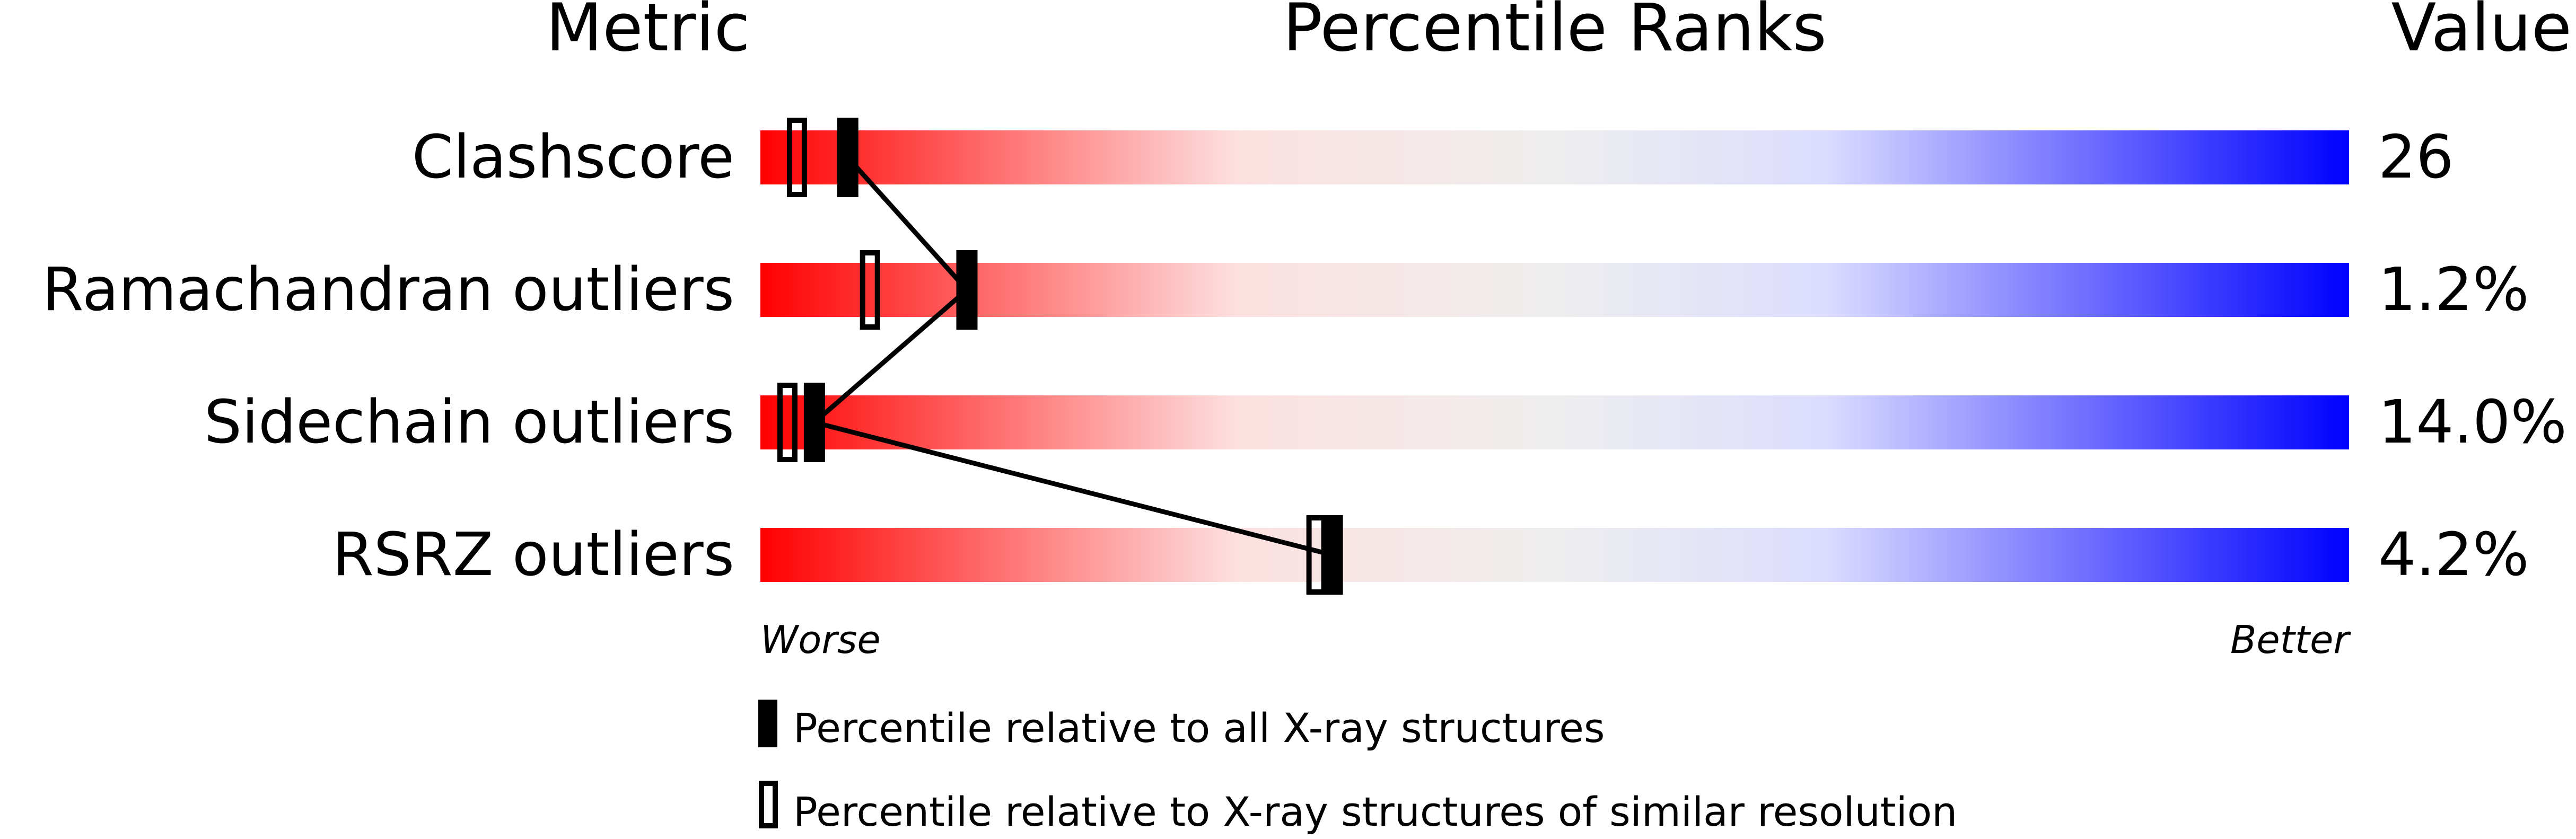 The width and height of the screenshot is (2576, 839). Describe the element at coordinates (2453, 290) in the screenshot. I see `metric-value: 1.2%` at that location.